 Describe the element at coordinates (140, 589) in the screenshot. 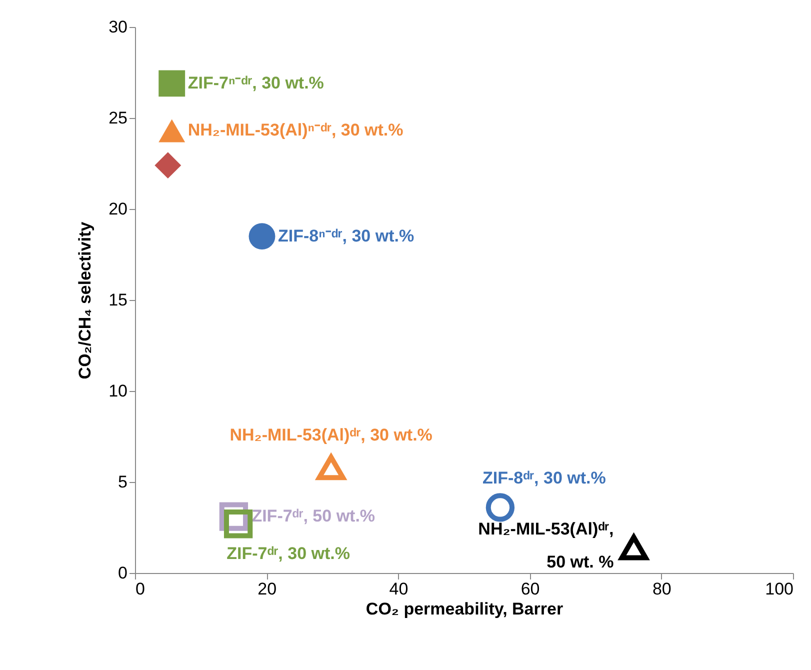

I see `x-tick-label: 0` at that location.